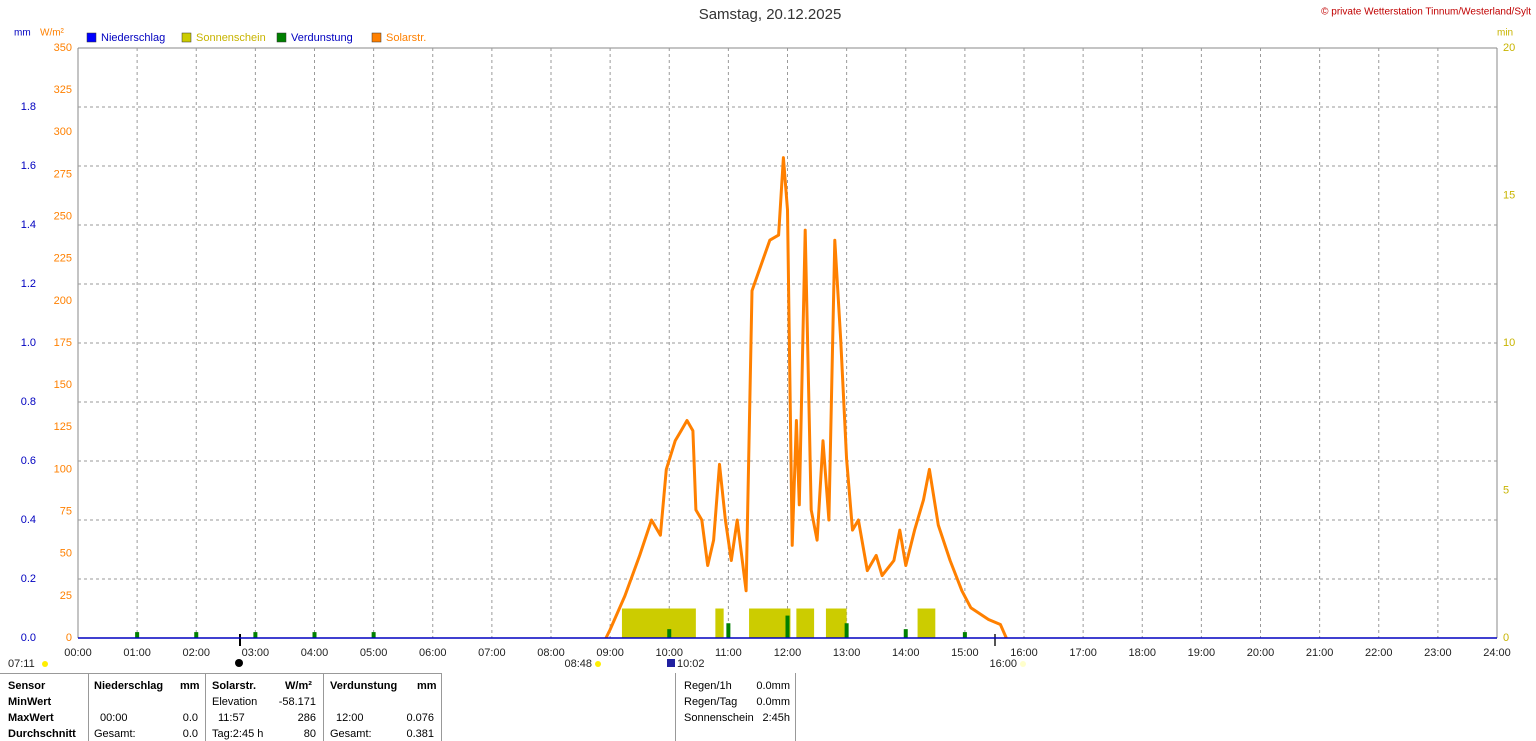 The image size is (1536, 741). What do you see at coordinates (420, 718) in the screenshot?
I see `table-cell: 0.076` at bounding box center [420, 718].